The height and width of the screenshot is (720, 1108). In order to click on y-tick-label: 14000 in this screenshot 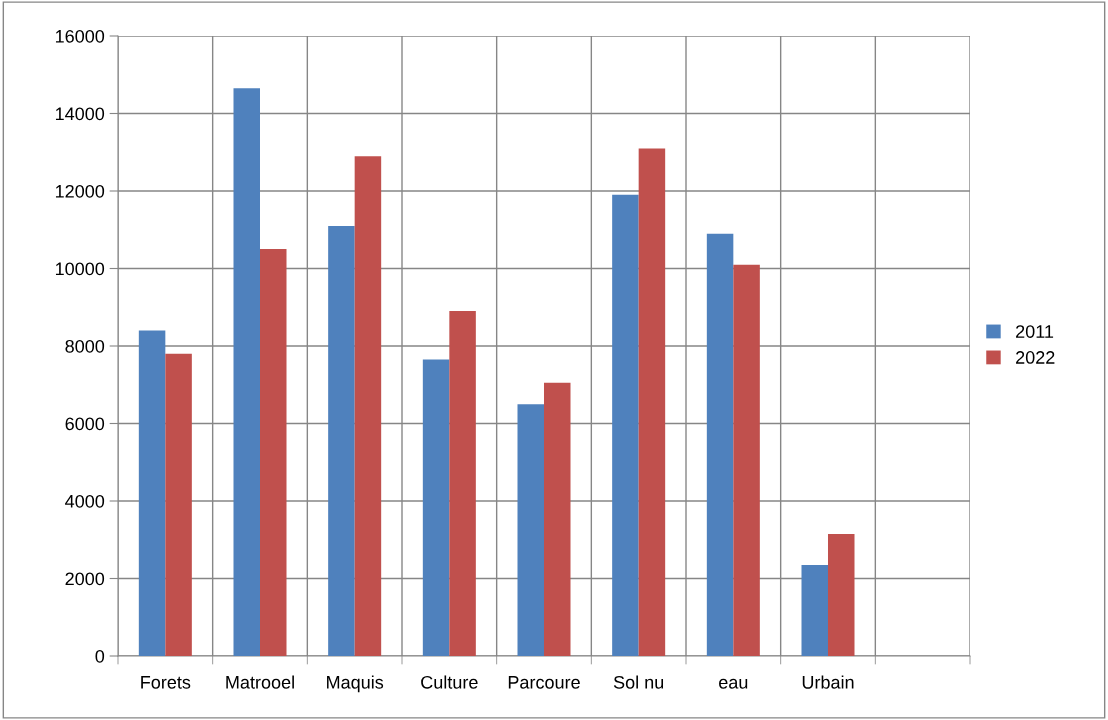, I will do `click(80, 114)`.